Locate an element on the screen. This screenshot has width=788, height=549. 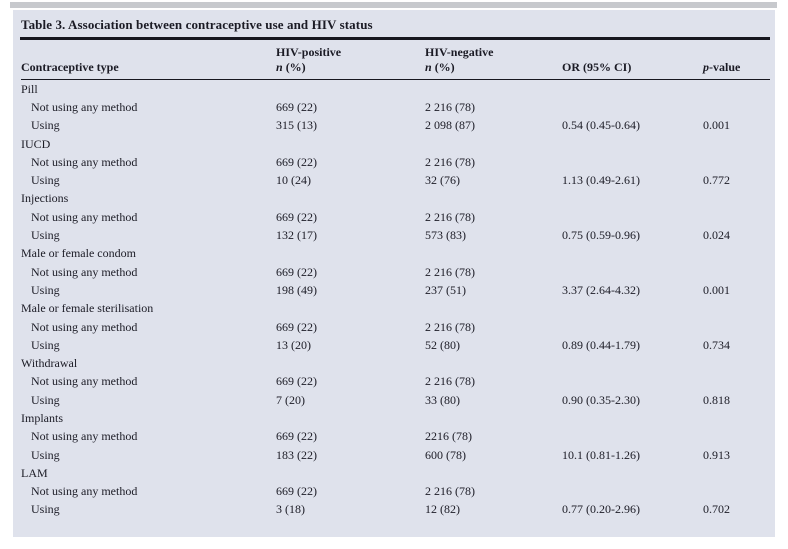
hiv-positive-cell: 3 (18) is located at coordinates (290, 509).